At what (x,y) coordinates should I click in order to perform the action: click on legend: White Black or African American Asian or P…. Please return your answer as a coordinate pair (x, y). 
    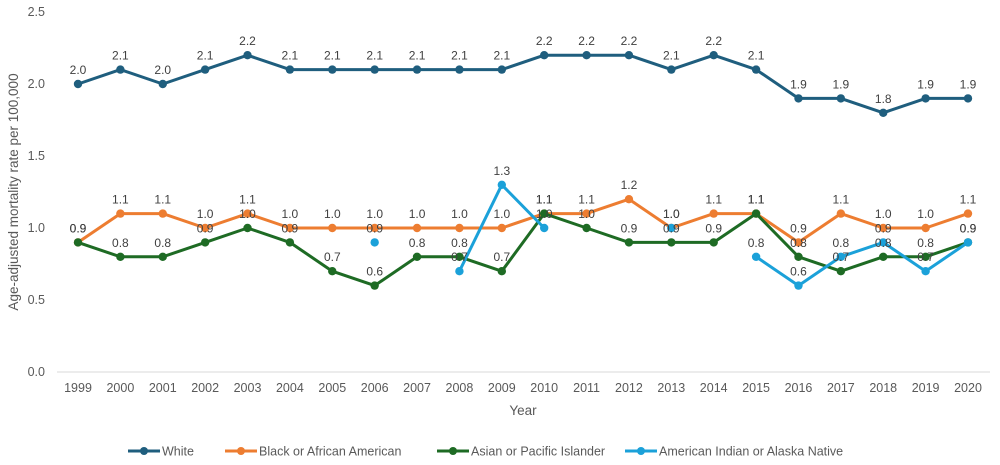
    Looking at the image, I should click on (485, 452).